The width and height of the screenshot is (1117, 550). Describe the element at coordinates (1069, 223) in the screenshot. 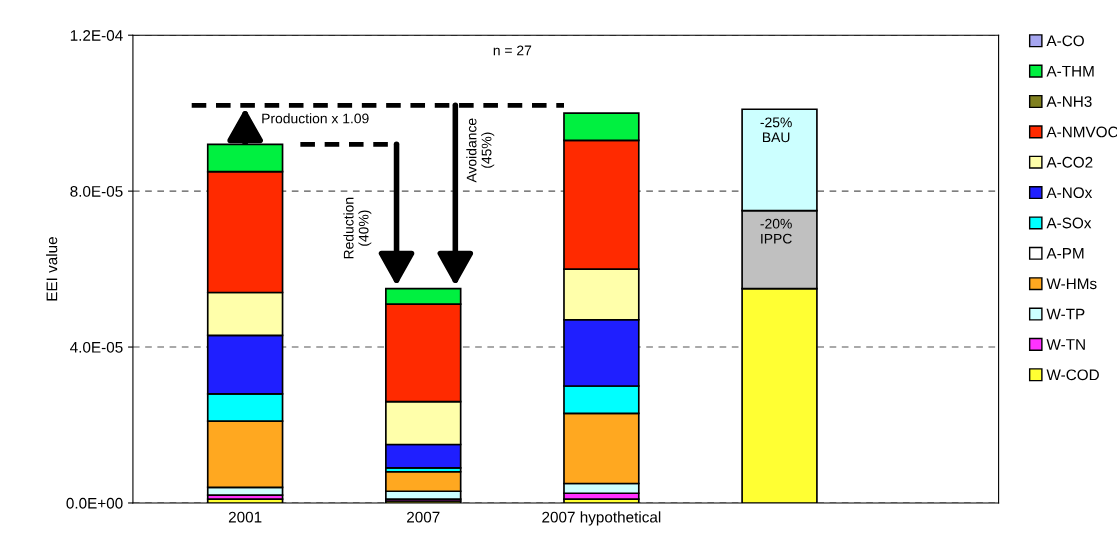

I see `legend-label: A-SOx` at that location.